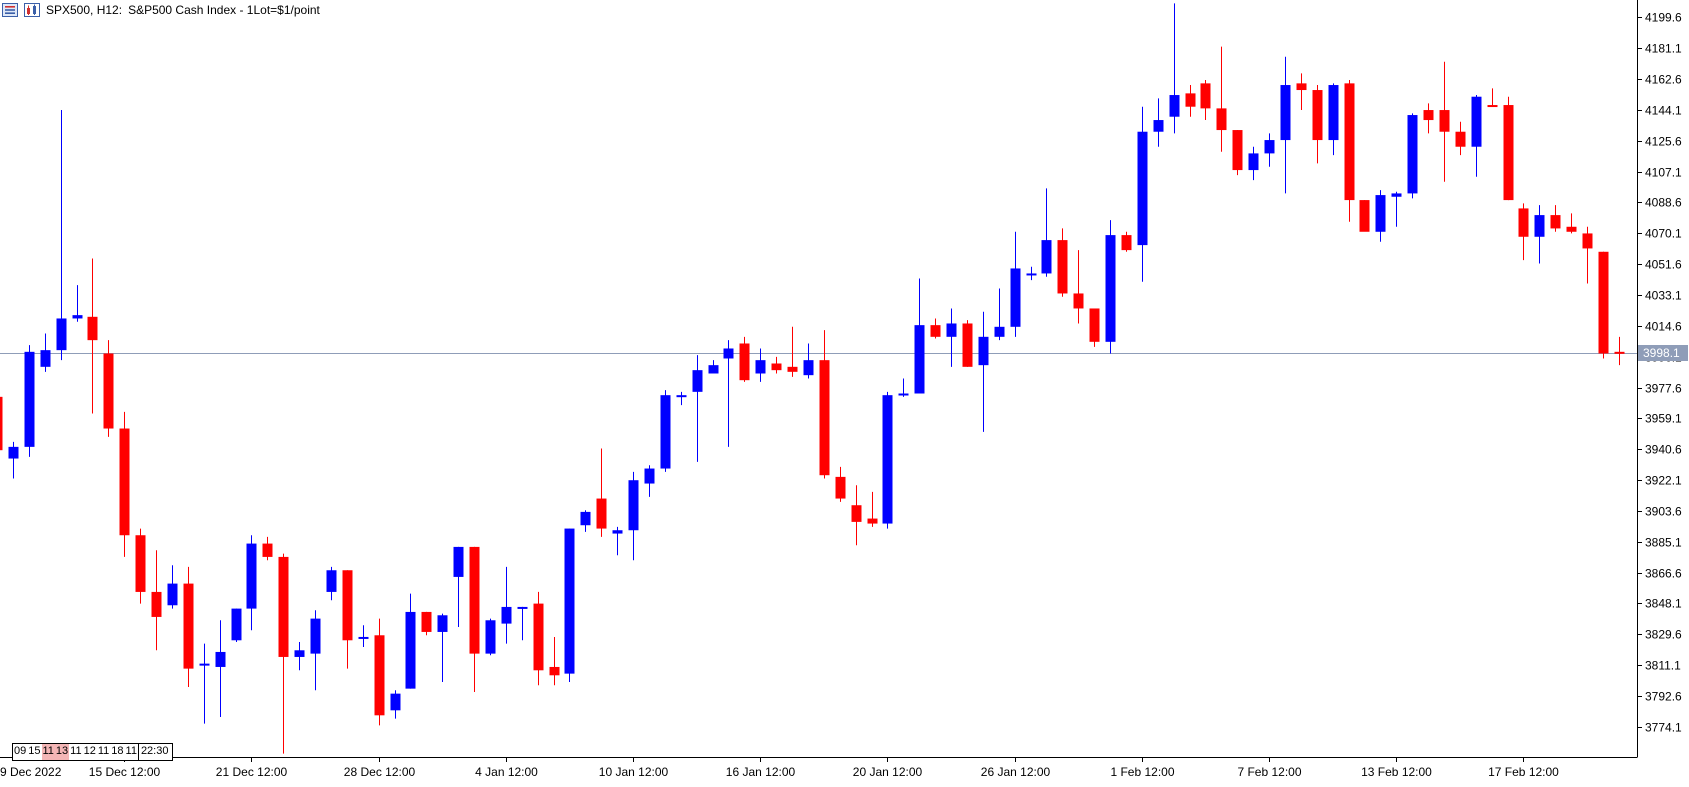 The width and height of the screenshot is (1689, 787). Describe the element at coordinates (224, 10) in the screenshot. I see `chart-description: S&P500 Cash Index - 1Lot=$1/point` at that location.